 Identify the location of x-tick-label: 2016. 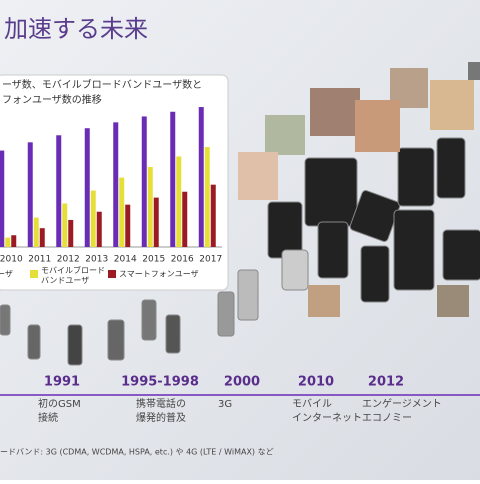
(182, 260).